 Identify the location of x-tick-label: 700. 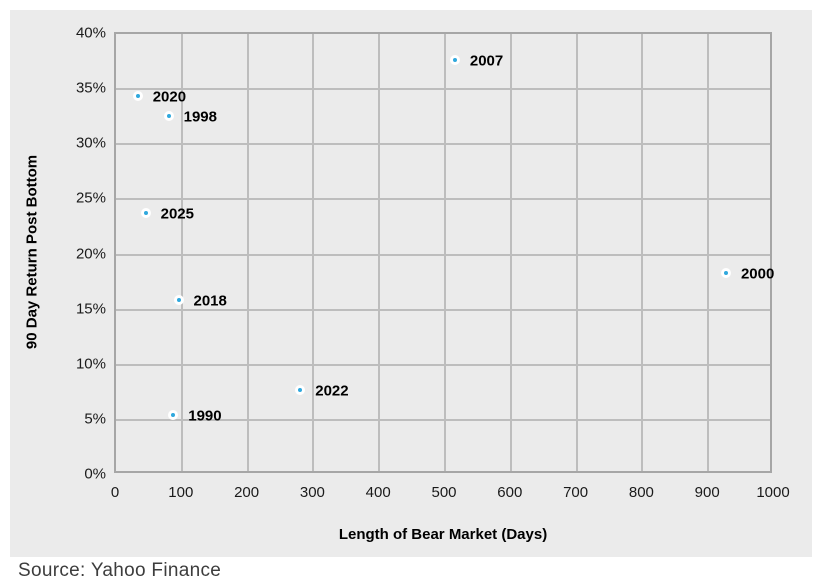
(576, 492).